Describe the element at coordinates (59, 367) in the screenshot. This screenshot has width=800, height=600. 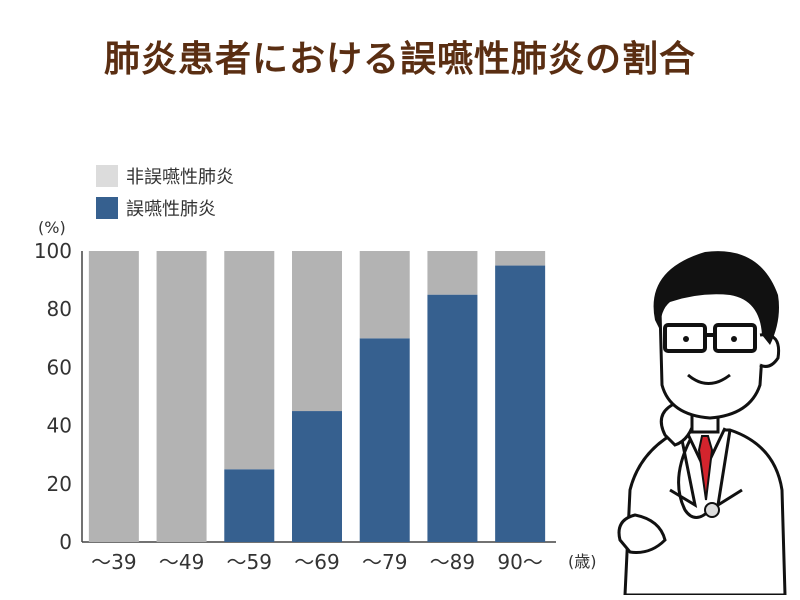
I see `y-tick-label: 60` at that location.